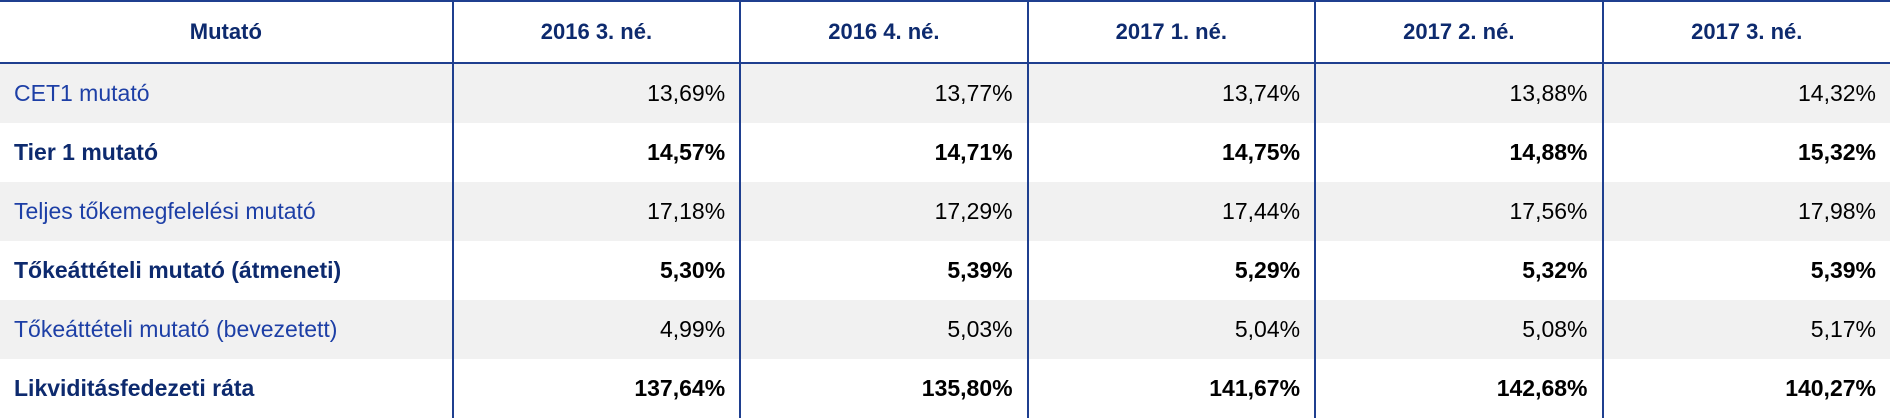  What do you see at coordinates (226, 32) in the screenshot?
I see `header-cell: Mutató` at bounding box center [226, 32].